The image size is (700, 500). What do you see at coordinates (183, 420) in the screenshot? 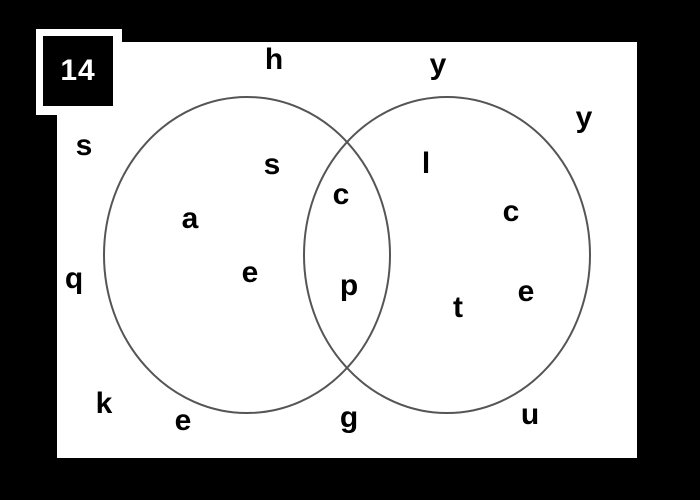
I see `outside-letter: e` at bounding box center [183, 420].